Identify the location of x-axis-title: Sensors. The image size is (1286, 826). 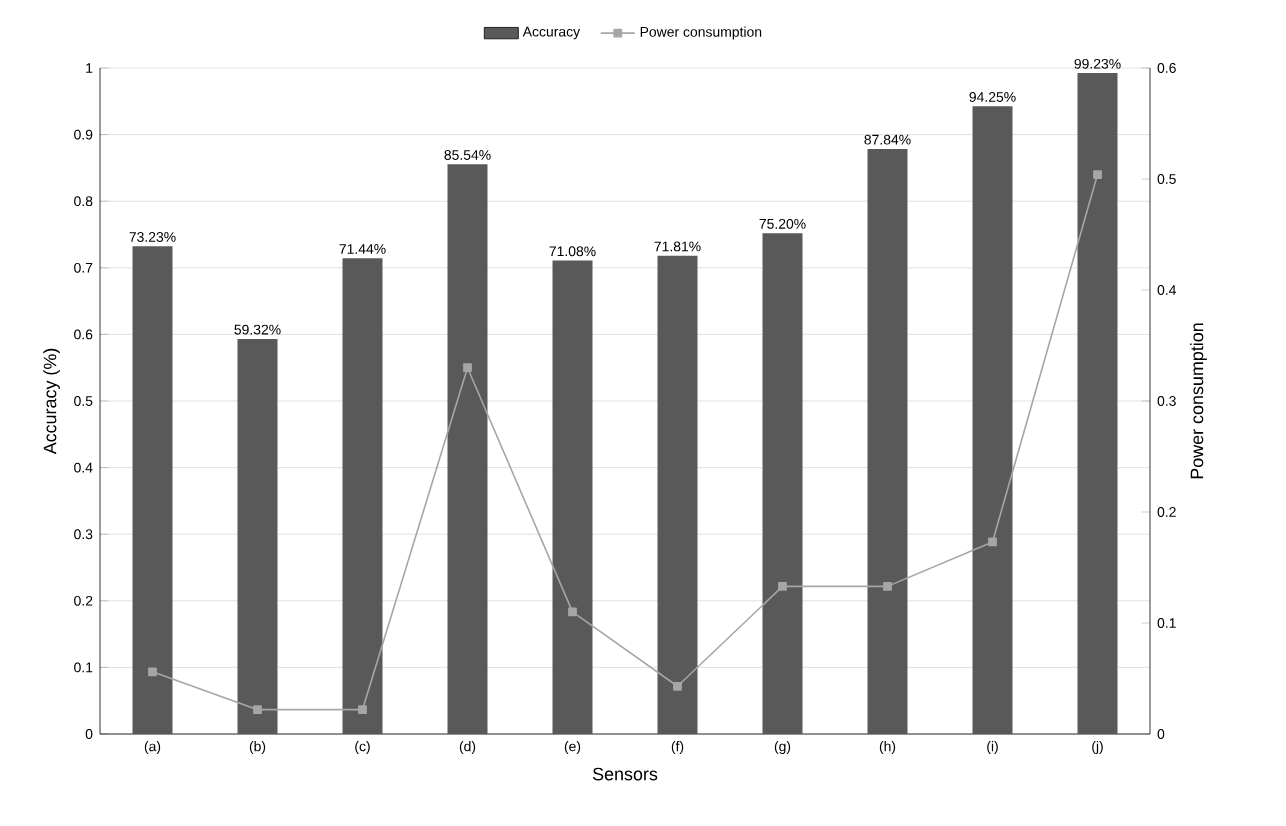
(625, 774).